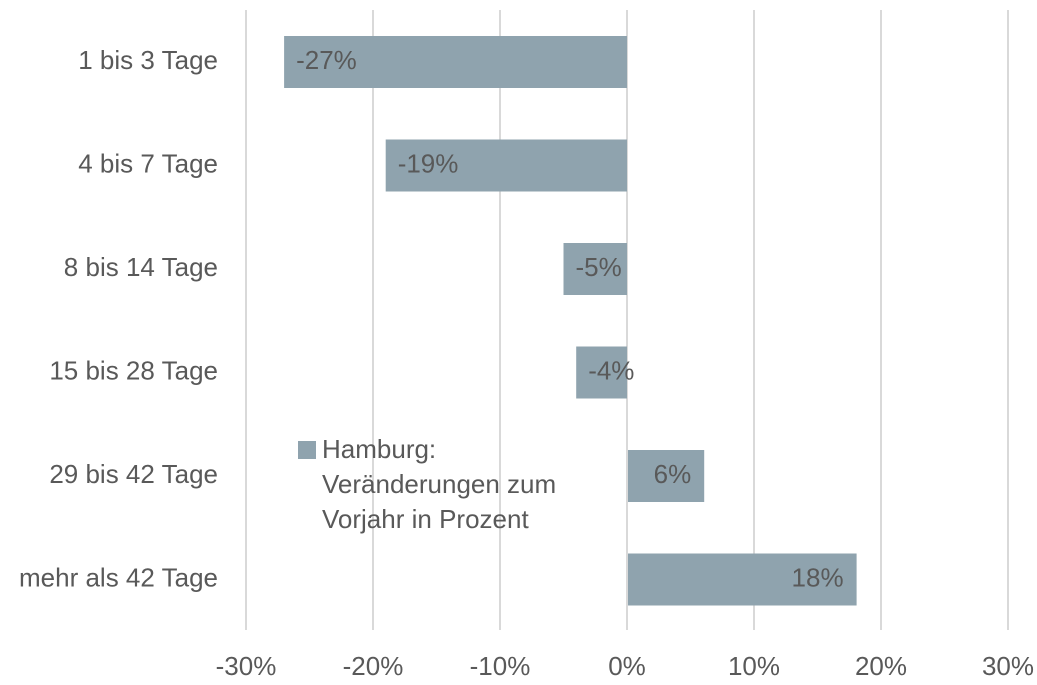  I want to click on y-tick-label: 1 bis 3 Tage, so click(148, 60).